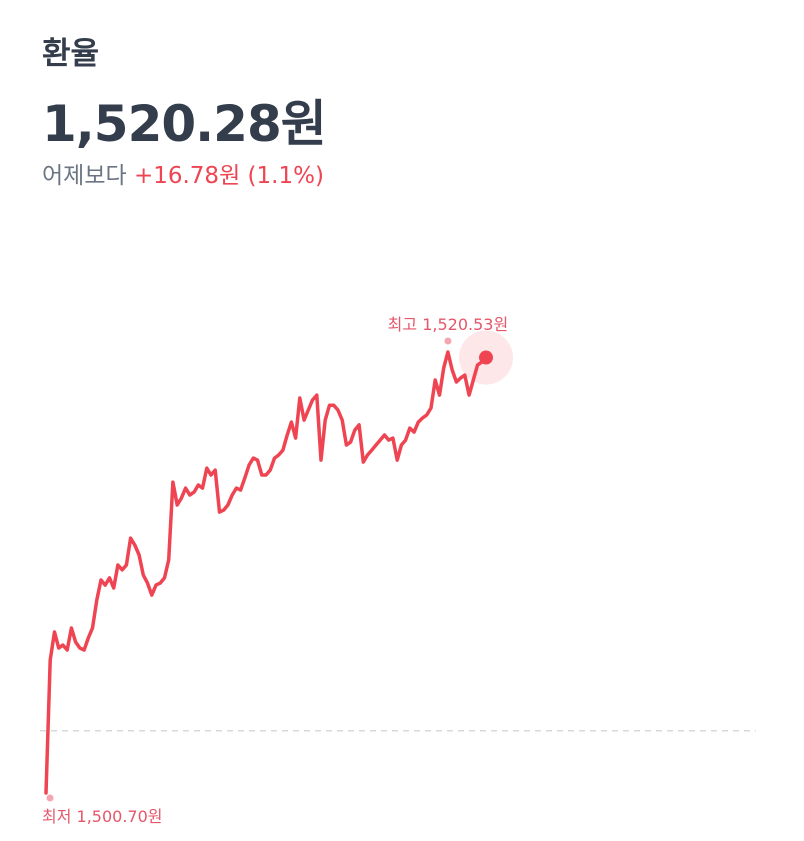 This screenshot has height=841, width=804. What do you see at coordinates (102, 816) in the screenshot?
I see `low-label: 최저 1,500.70원` at bounding box center [102, 816].